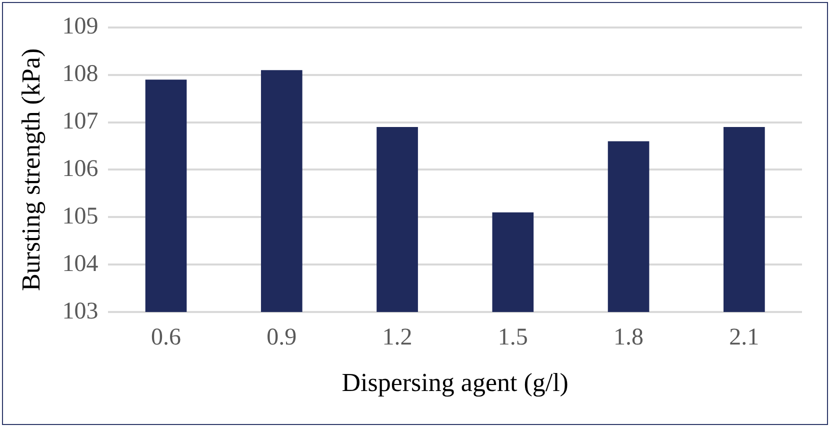  I want to click on y-tick-label: 103, so click(80, 311).